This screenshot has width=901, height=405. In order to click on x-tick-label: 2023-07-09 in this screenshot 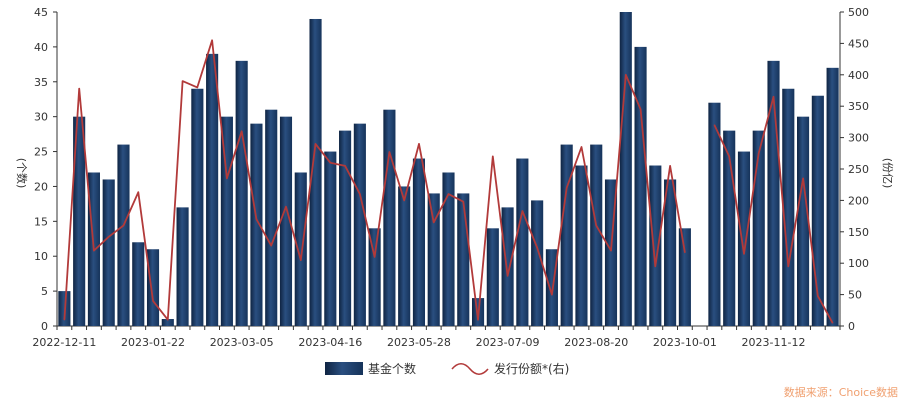, I will do `click(508, 342)`.